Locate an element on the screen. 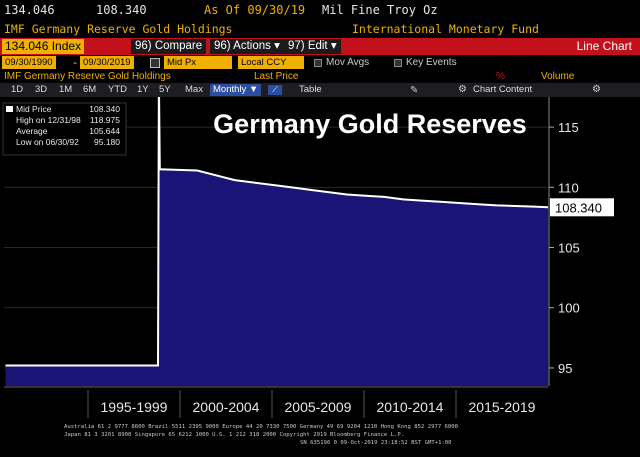  view-type: Line Chart is located at coordinates (604, 46).